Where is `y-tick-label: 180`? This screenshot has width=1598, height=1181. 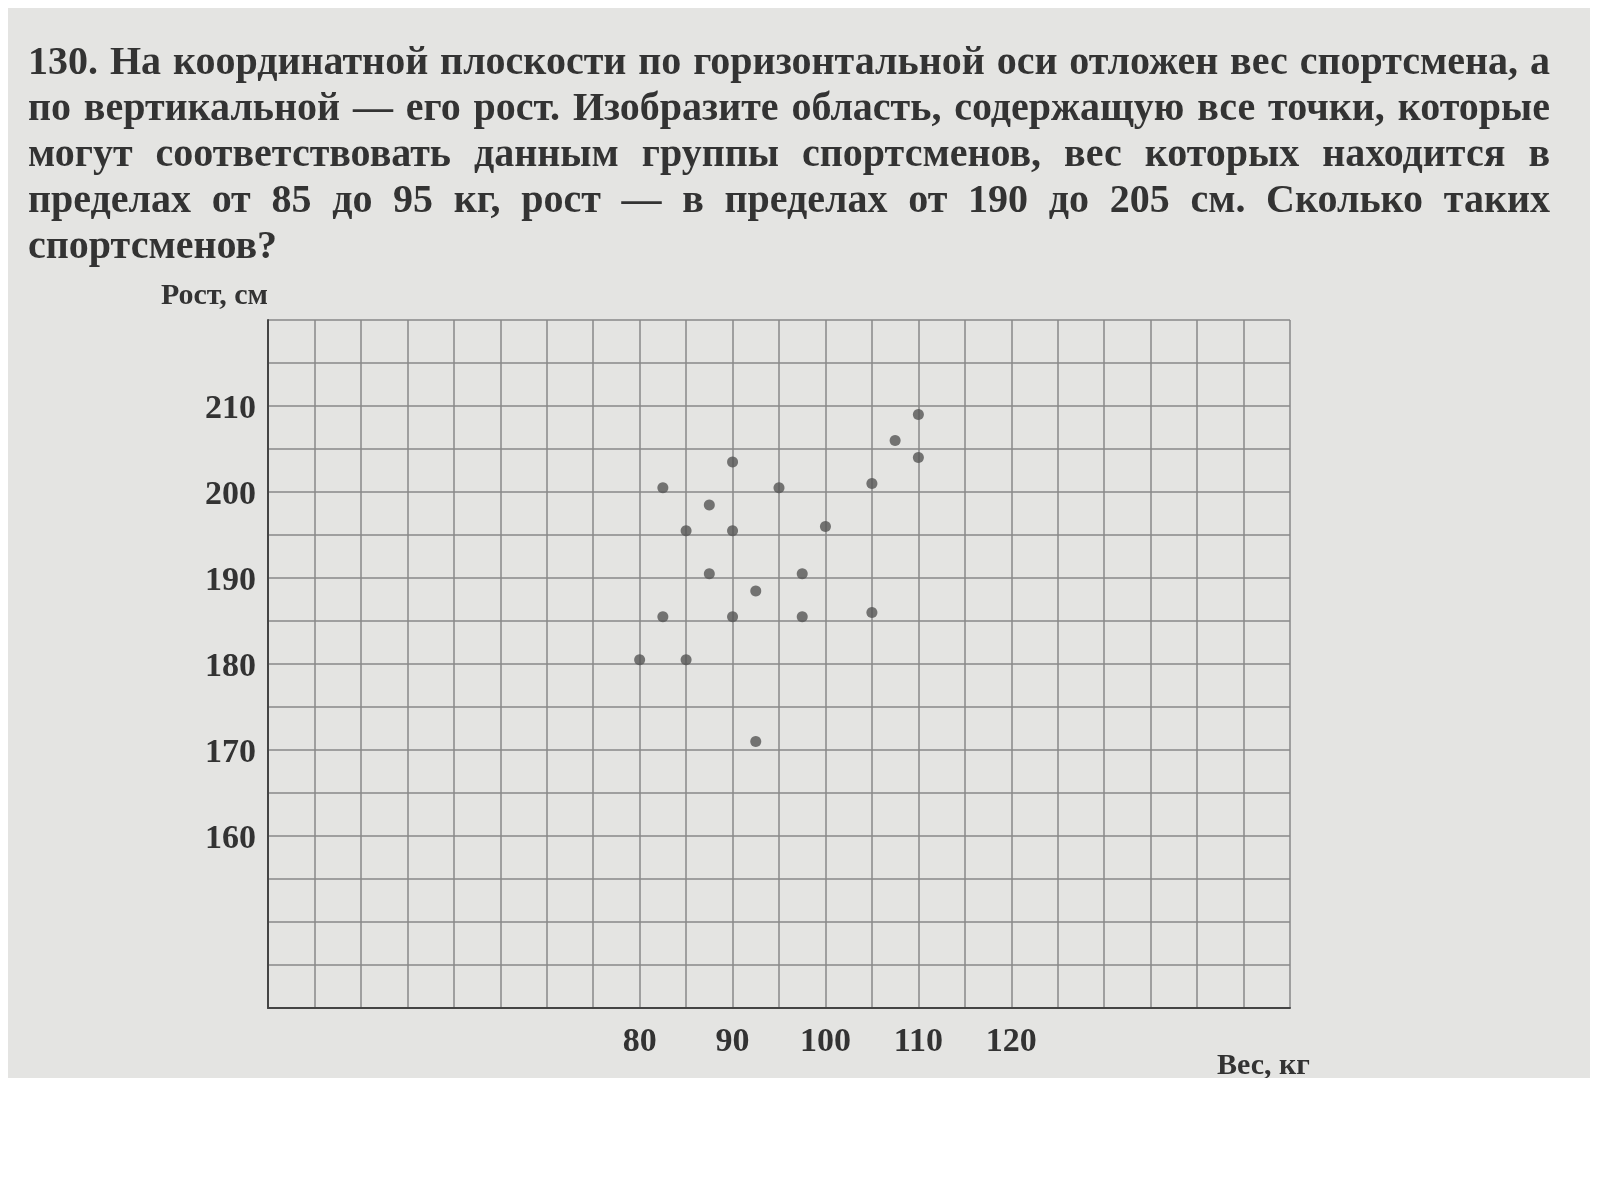
y-tick-label: 180 is located at coordinates (230, 664).